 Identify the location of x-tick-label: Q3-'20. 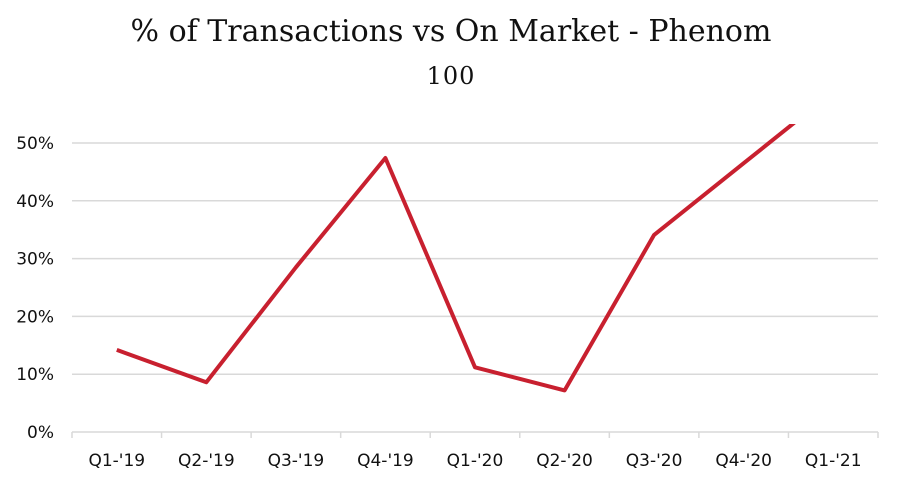
(654, 461).